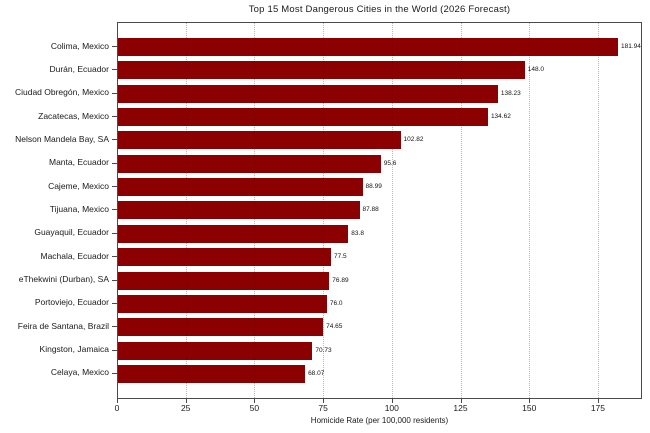  Describe the element at coordinates (391, 408) in the screenshot. I see `x-tick-label: 100` at that location.